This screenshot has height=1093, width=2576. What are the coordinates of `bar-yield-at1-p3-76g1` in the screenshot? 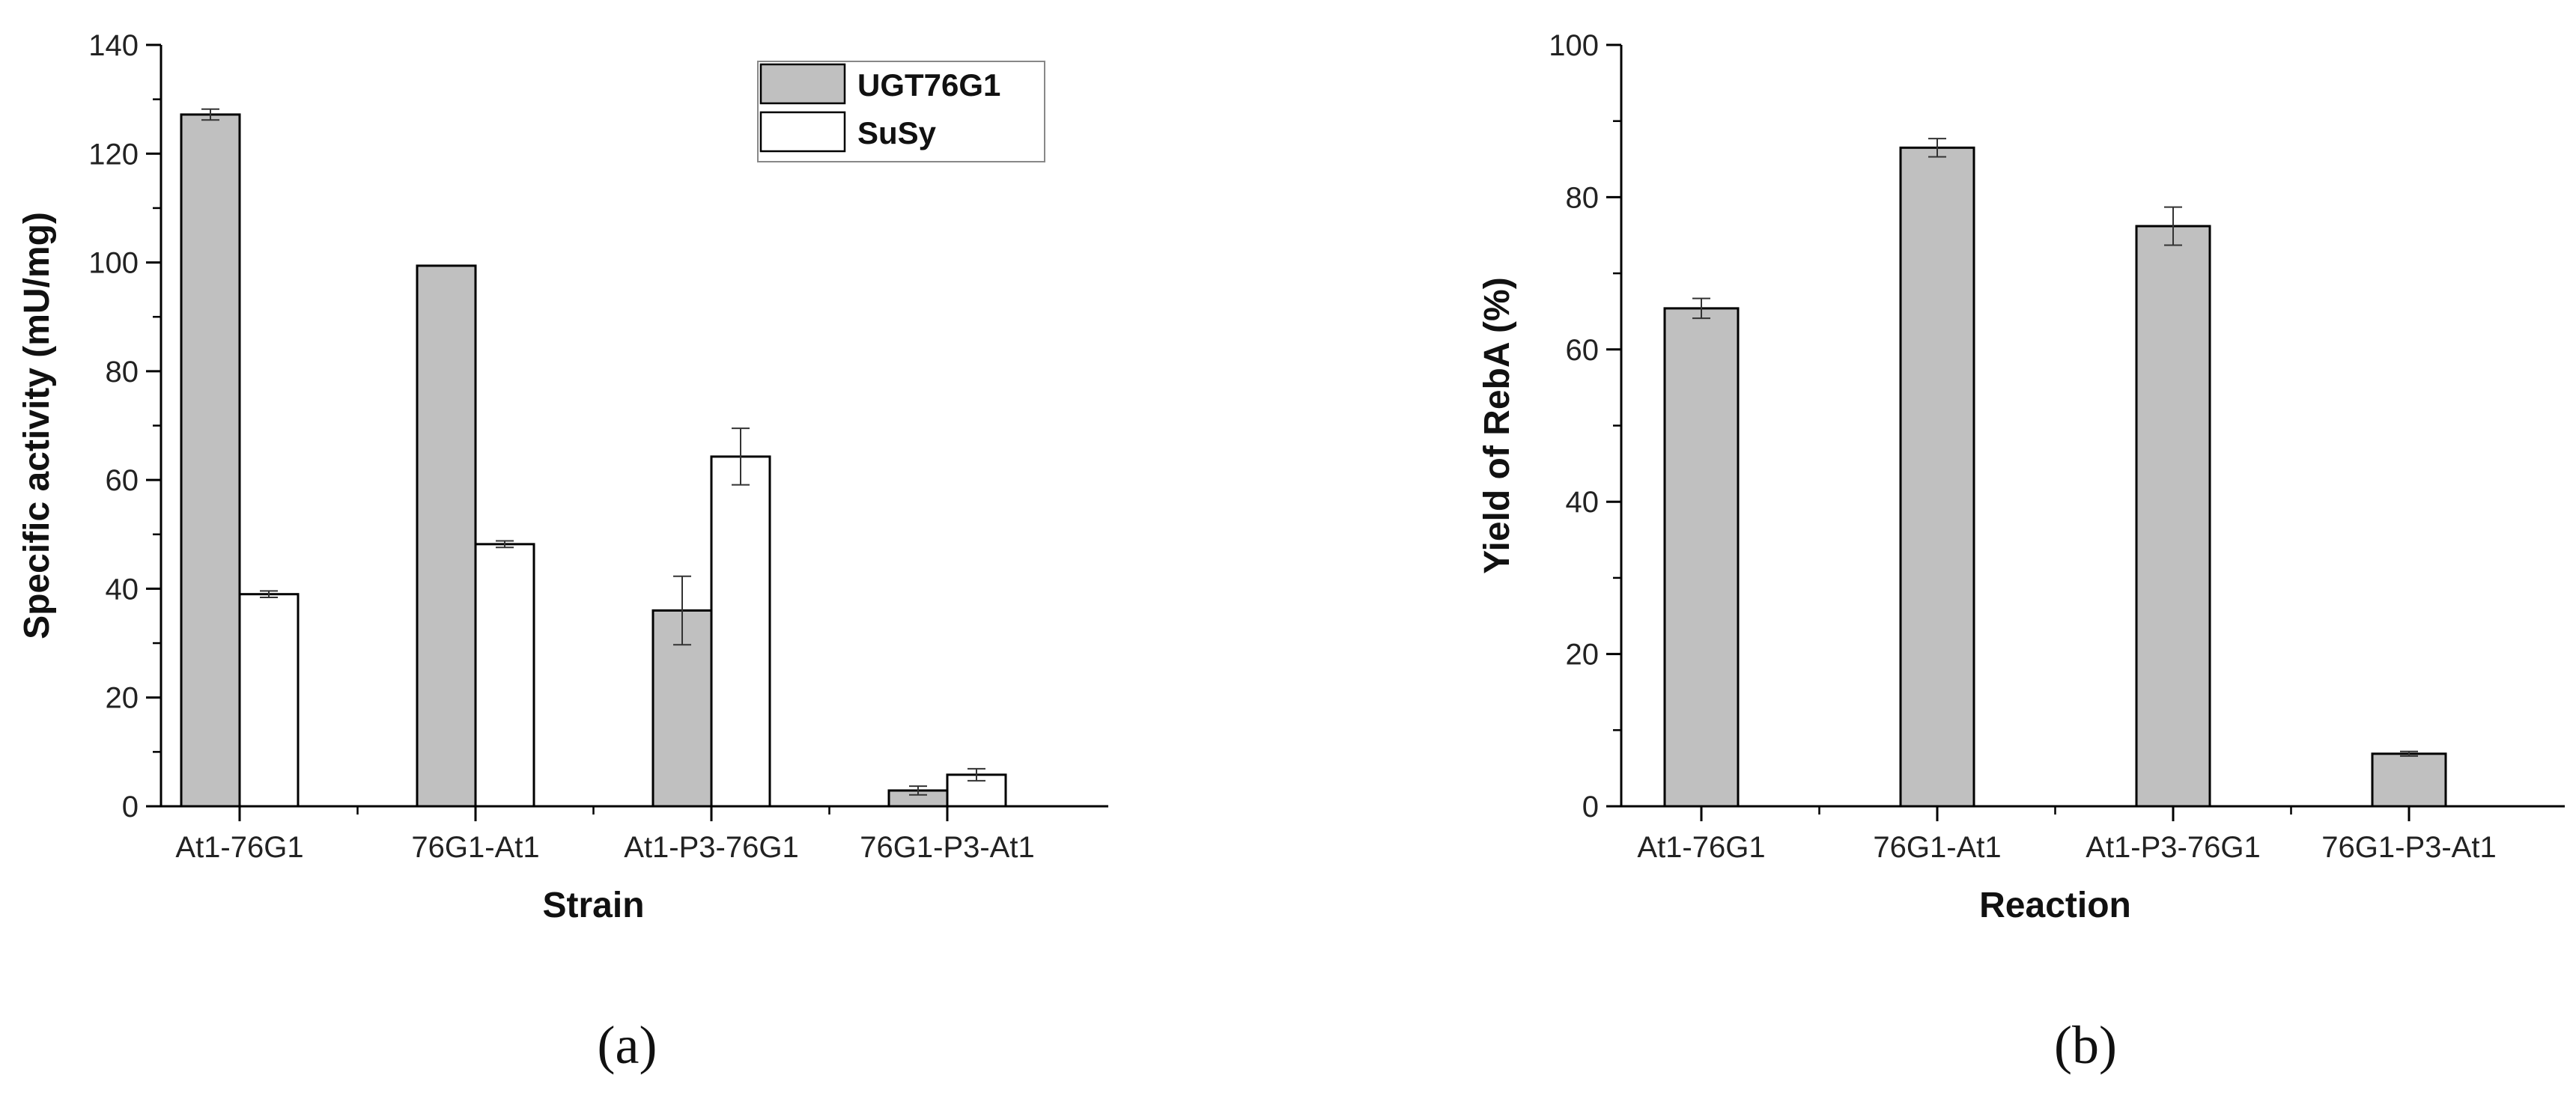 It's located at (2173, 516).